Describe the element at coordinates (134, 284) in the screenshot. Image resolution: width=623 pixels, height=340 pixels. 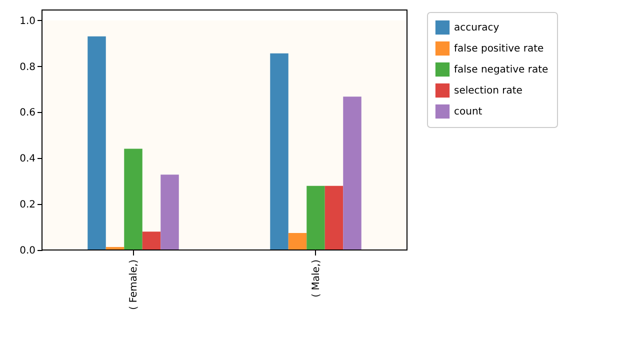
I see `x-tick-label: ( Female,)` at that location.